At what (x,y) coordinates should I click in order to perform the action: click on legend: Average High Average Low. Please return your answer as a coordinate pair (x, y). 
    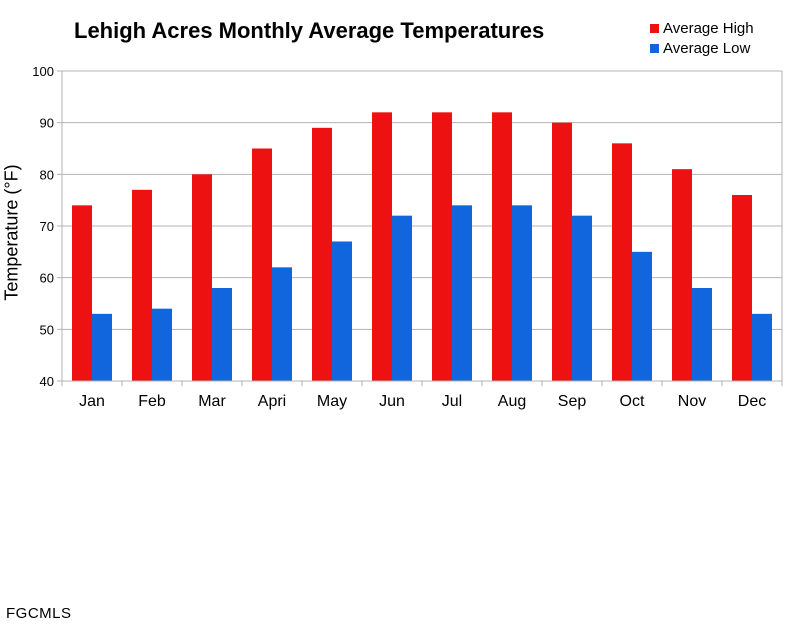
    Looking at the image, I should click on (702, 38).